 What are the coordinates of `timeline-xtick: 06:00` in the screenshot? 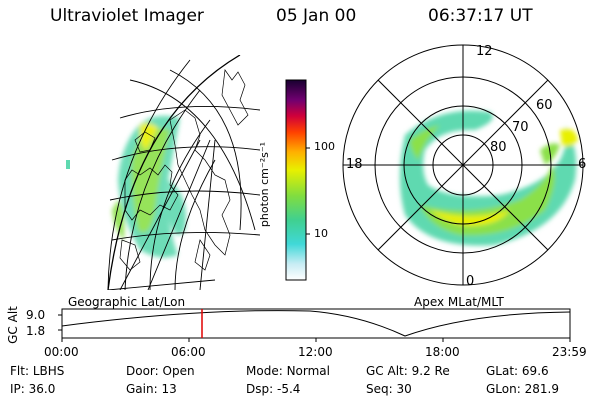 It's located at (188, 352).